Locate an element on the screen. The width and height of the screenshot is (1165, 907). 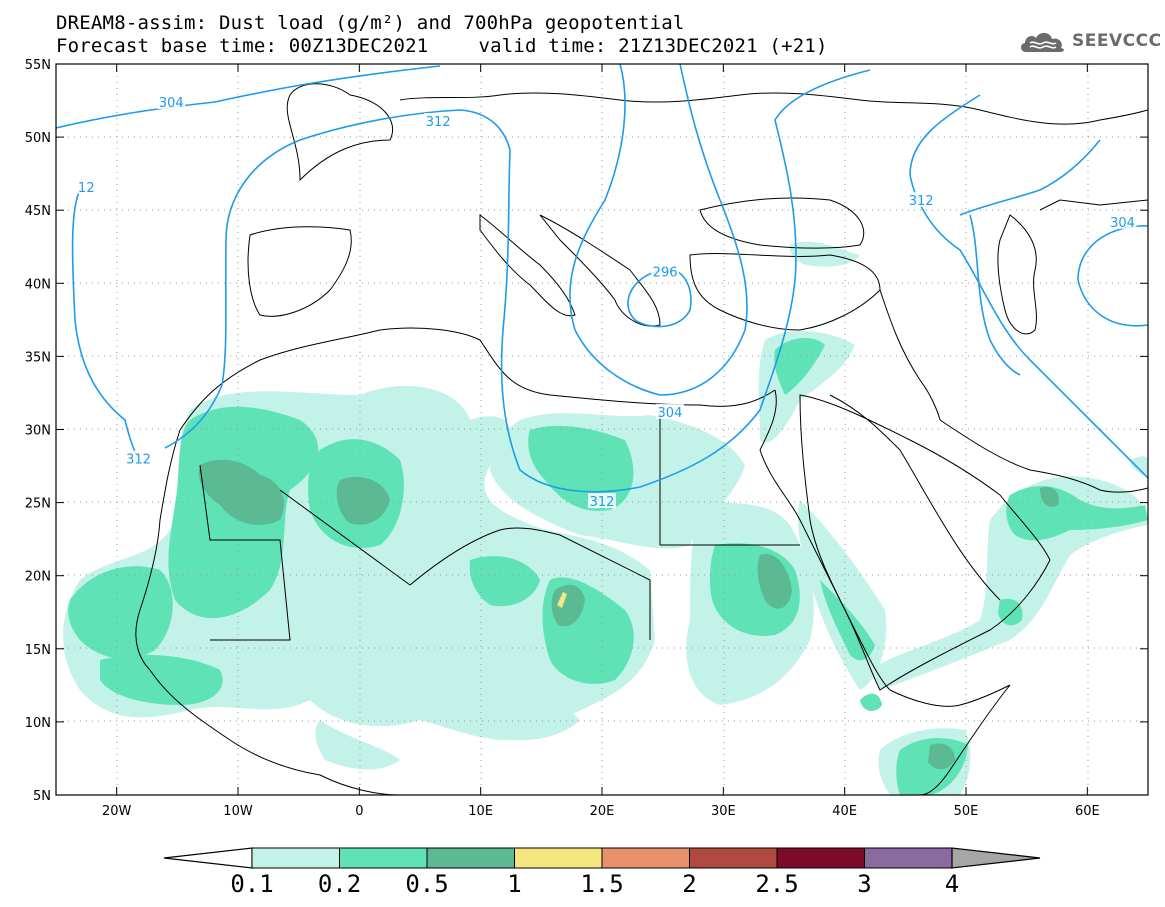
lon-tick-label: 40E is located at coordinates (844, 811).